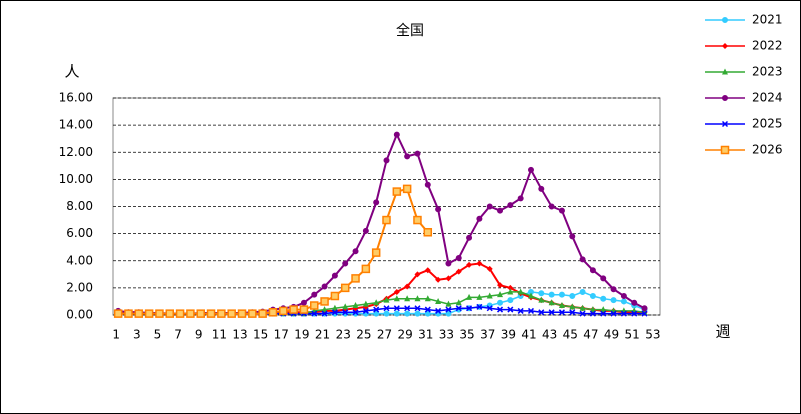 This screenshot has height=414, width=801. Describe the element at coordinates (528, 335) in the screenshot. I see `x-tick-label: 41` at that location.